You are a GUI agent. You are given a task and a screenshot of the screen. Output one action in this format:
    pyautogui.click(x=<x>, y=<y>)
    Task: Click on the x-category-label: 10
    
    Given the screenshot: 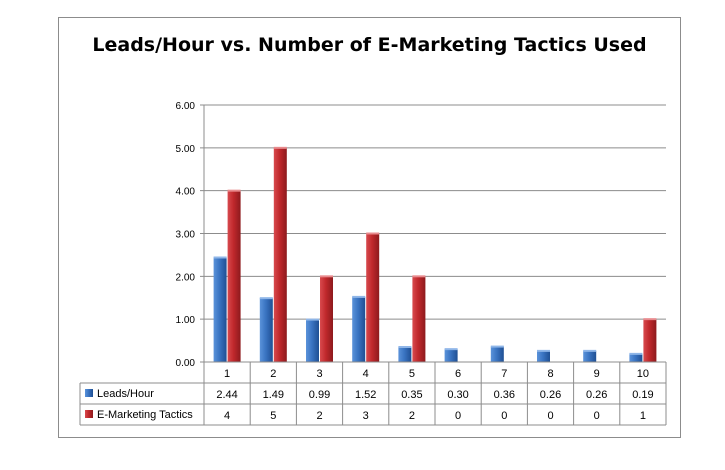 What is the action you would take?
    pyautogui.click(x=643, y=374)
    